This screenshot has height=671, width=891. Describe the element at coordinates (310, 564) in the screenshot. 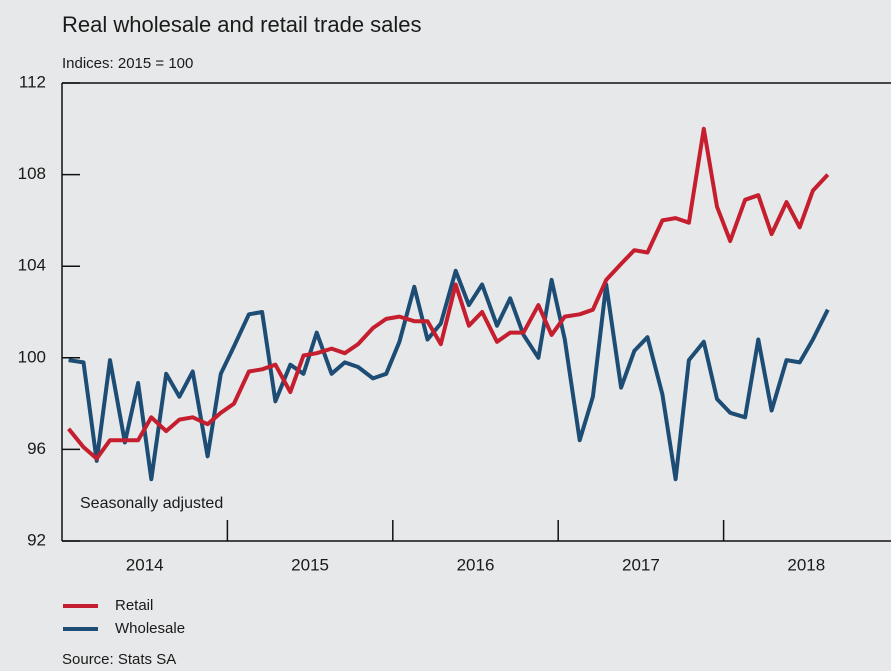

I see `x-tick-label: 2015` at that location.